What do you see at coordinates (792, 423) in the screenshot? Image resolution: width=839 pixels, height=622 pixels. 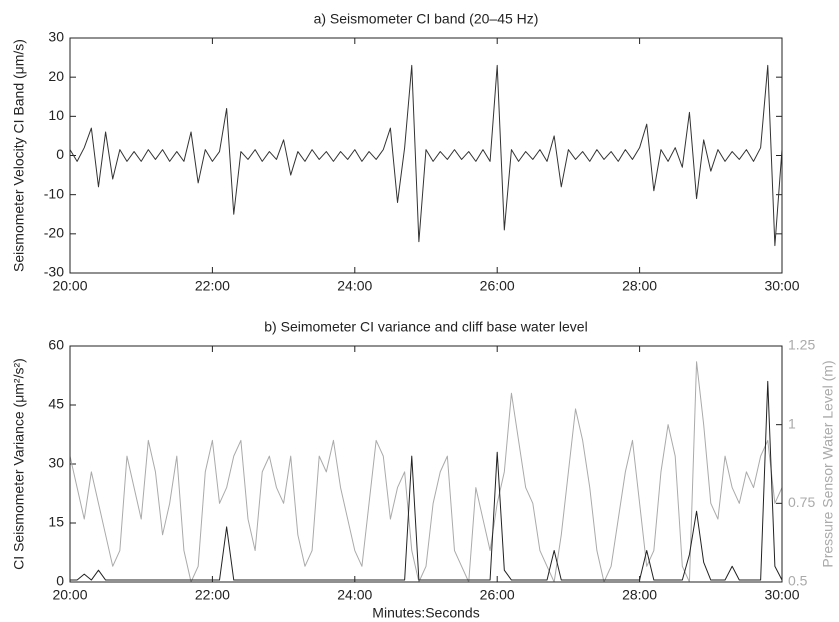 I see `y2-tick-label: 1` at bounding box center [792, 423].